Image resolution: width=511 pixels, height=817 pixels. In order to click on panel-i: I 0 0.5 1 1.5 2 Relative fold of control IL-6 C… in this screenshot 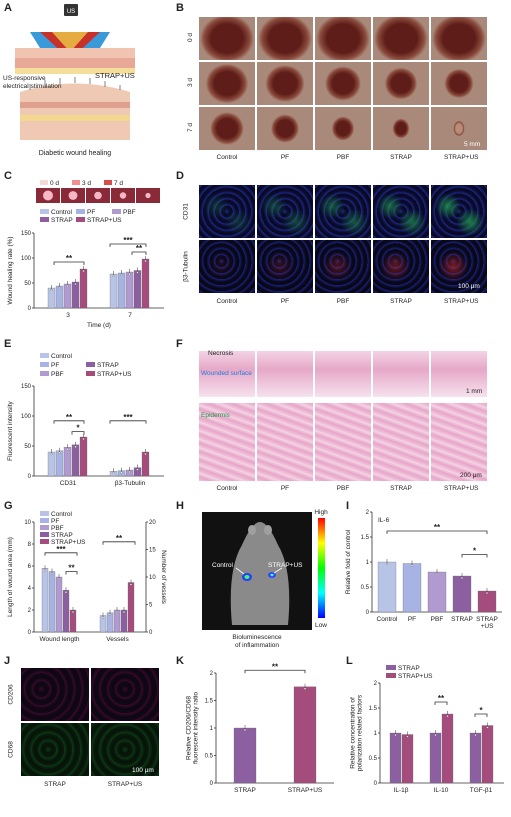, I will do `click(426, 575)`.